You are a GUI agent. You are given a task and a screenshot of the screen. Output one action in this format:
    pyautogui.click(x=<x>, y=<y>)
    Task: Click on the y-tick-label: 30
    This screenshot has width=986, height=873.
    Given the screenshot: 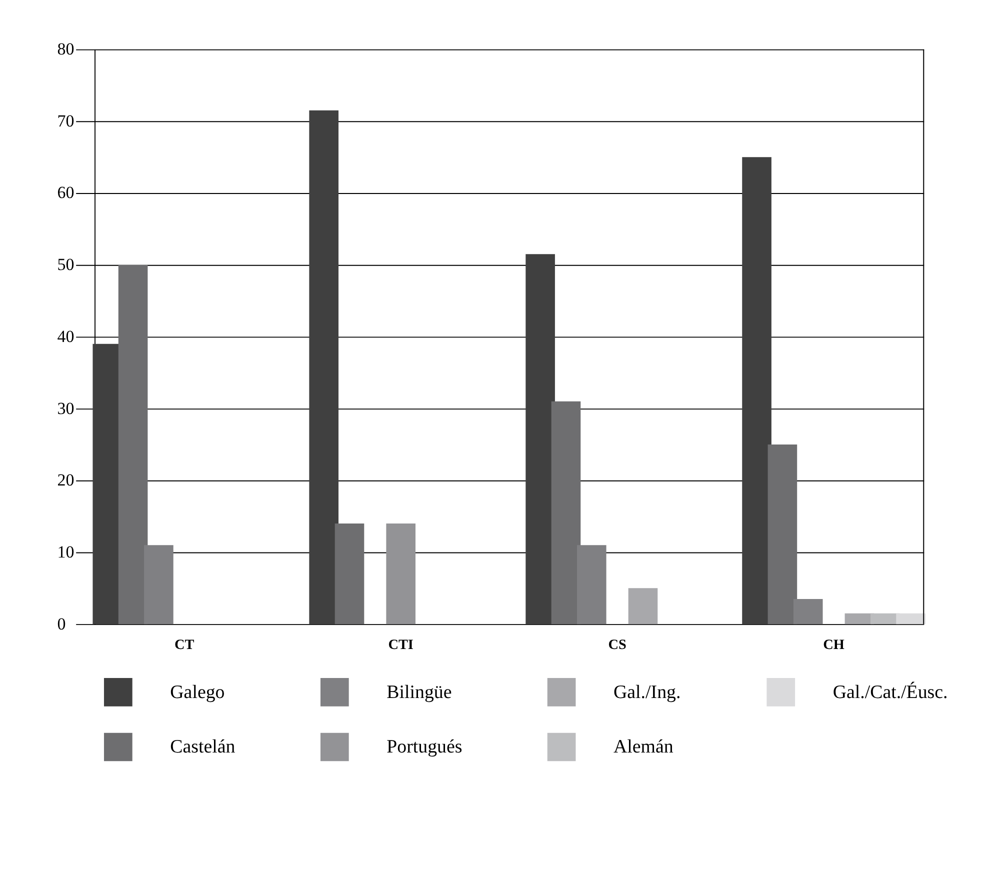 What is the action you would take?
    pyautogui.click(x=65, y=408)
    